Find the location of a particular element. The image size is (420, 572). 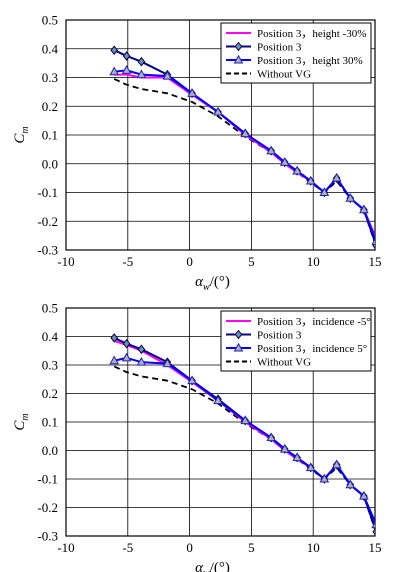

legend-label-1: Position 3，height -30% is located at coordinates (311, 34).